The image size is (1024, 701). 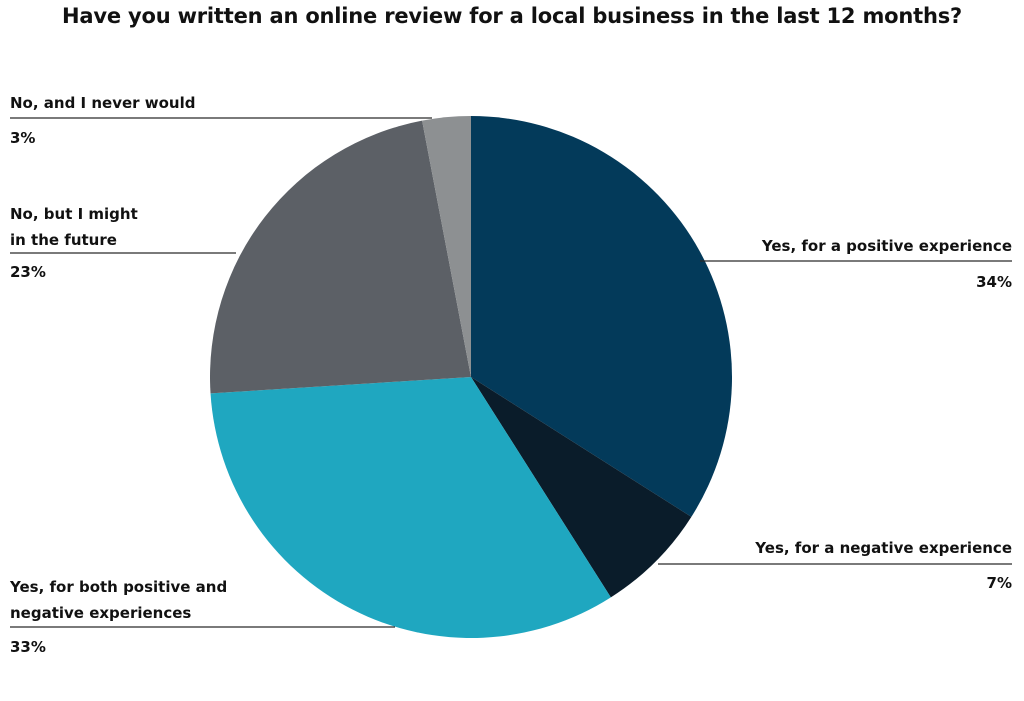 I want to click on slice-percent: 33%, so click(x=28, y=647).